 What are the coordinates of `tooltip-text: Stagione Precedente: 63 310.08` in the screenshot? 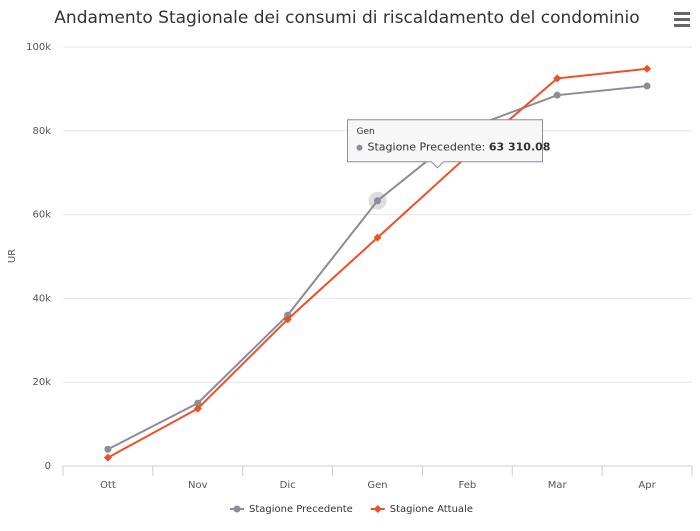 It's located at (459, 147).